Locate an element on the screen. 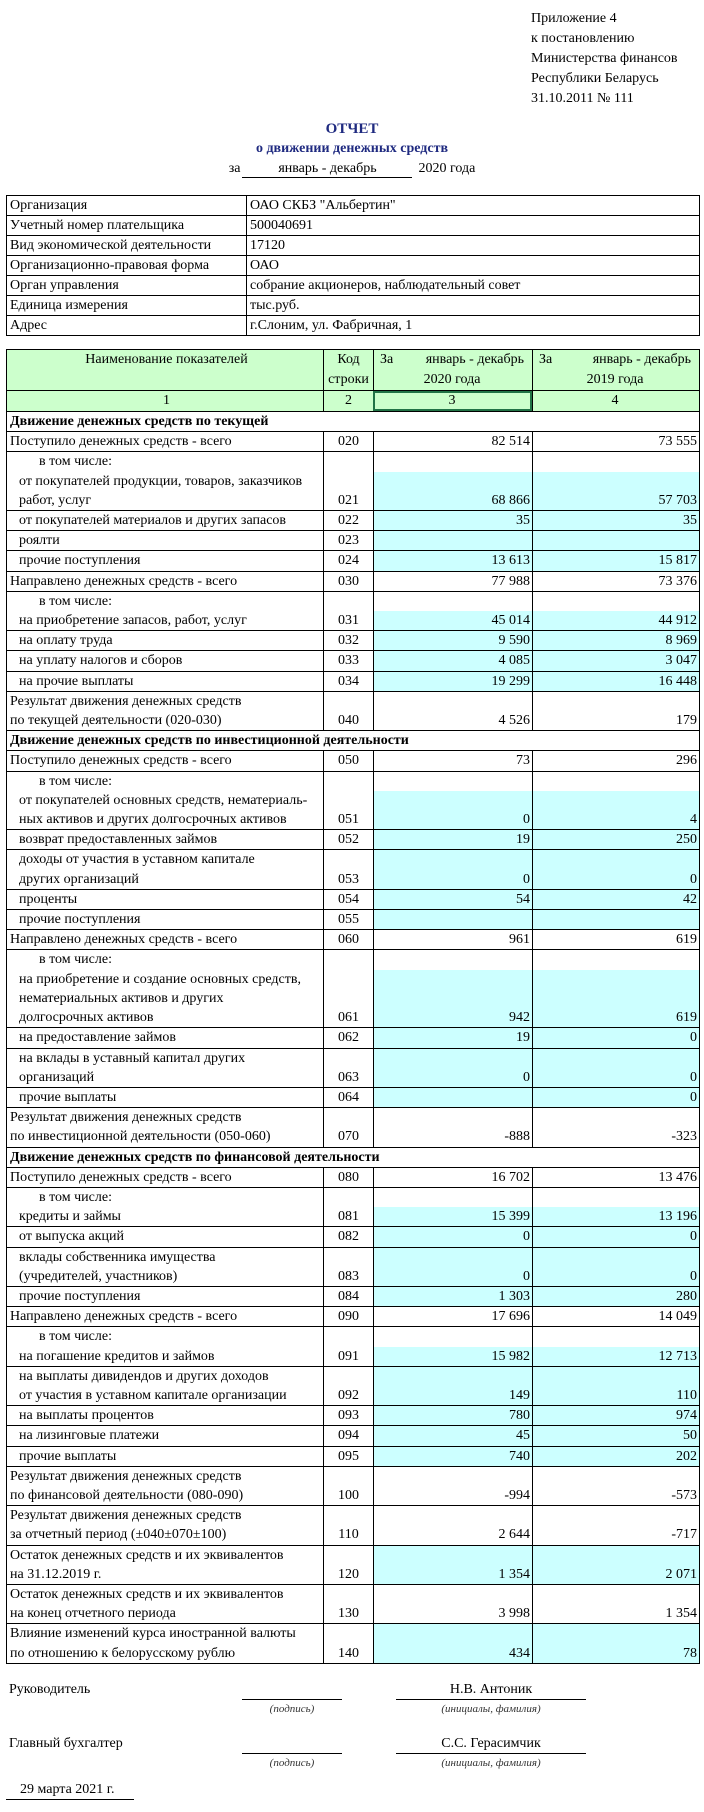 Image resolution: width=704 pixels, height=1812 pixels. value-2020: 82 514 is located at coordinates (452, 442).